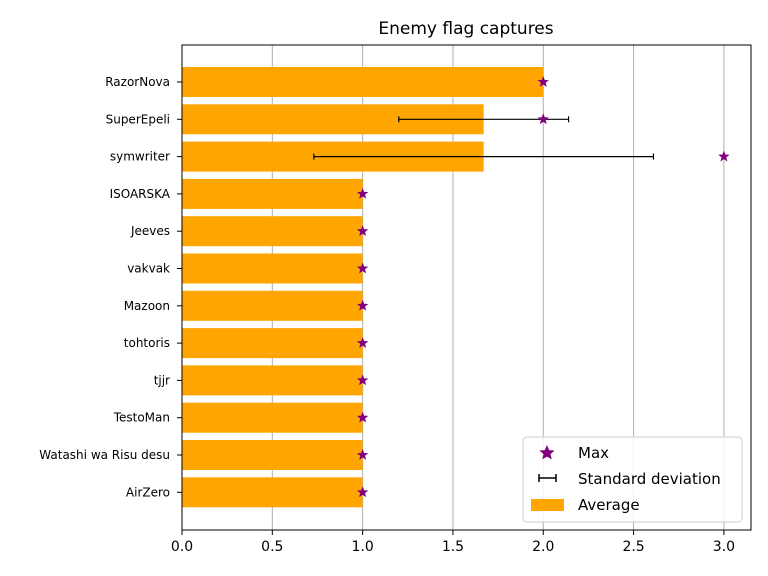  Describe the element at coordinates (593, 453) in the screenshot. I see `legend-max-label: Max` at that location.